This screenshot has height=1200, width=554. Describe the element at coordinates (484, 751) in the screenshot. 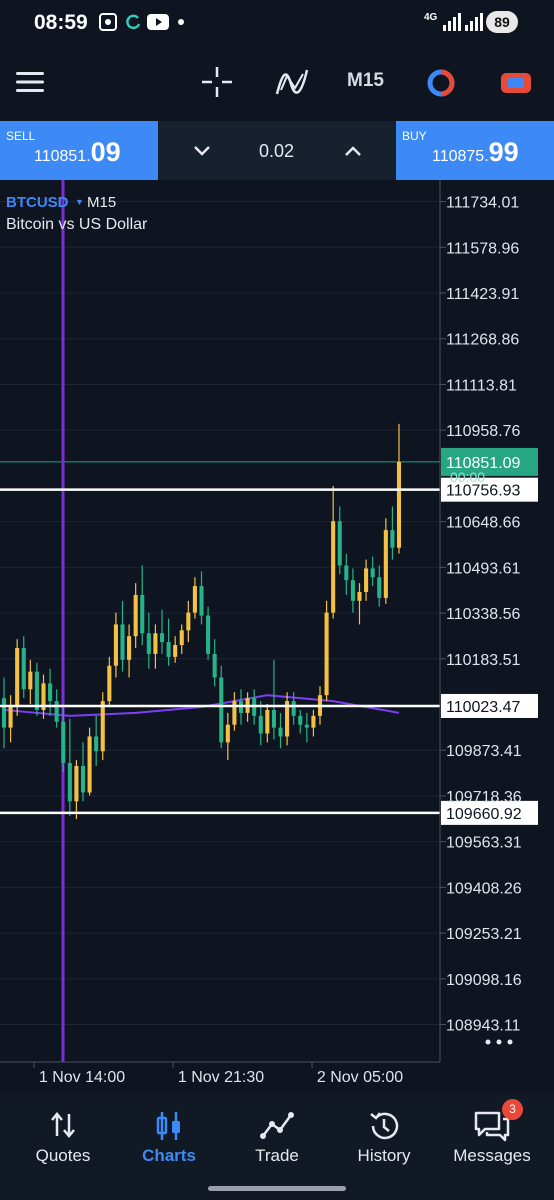

I see `price-tick-label: 109873.41` at that location.